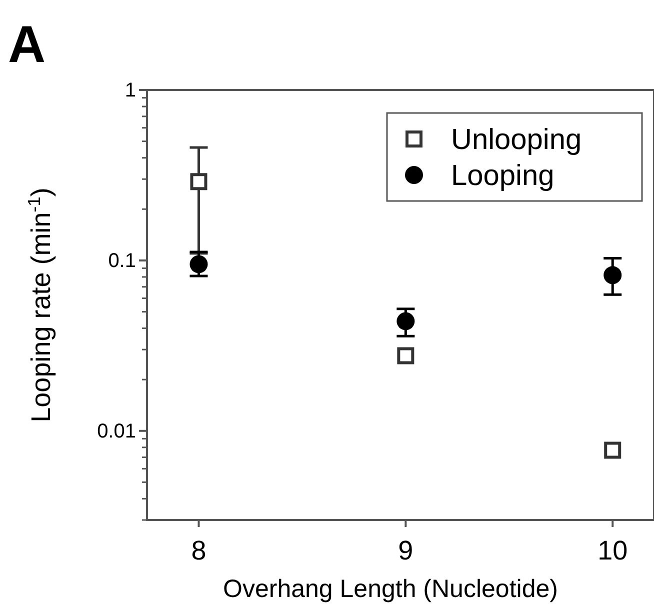  What do you see at coordinates (122, 261) in the screenshot?
I see `y-tick-label: 0.1` at bounding box center [122, 261].